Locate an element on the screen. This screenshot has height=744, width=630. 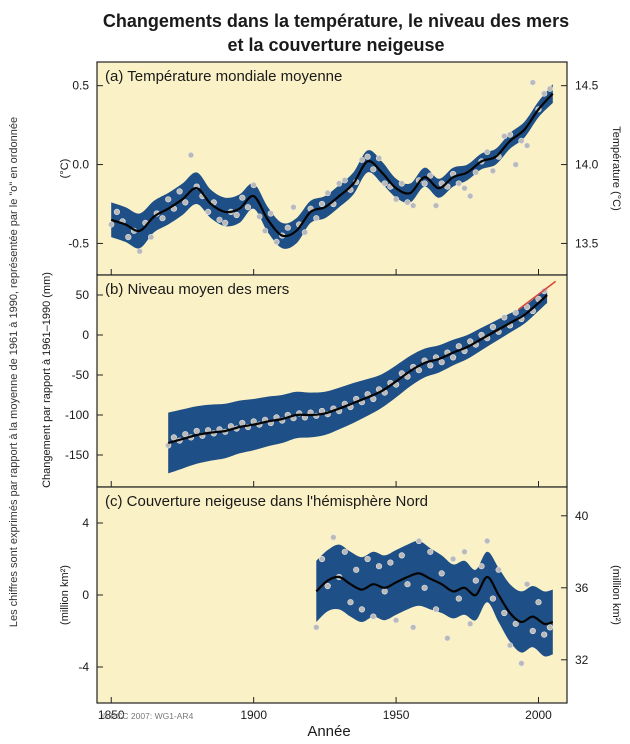
smoothed-curve is located at coordinates (357, 369).